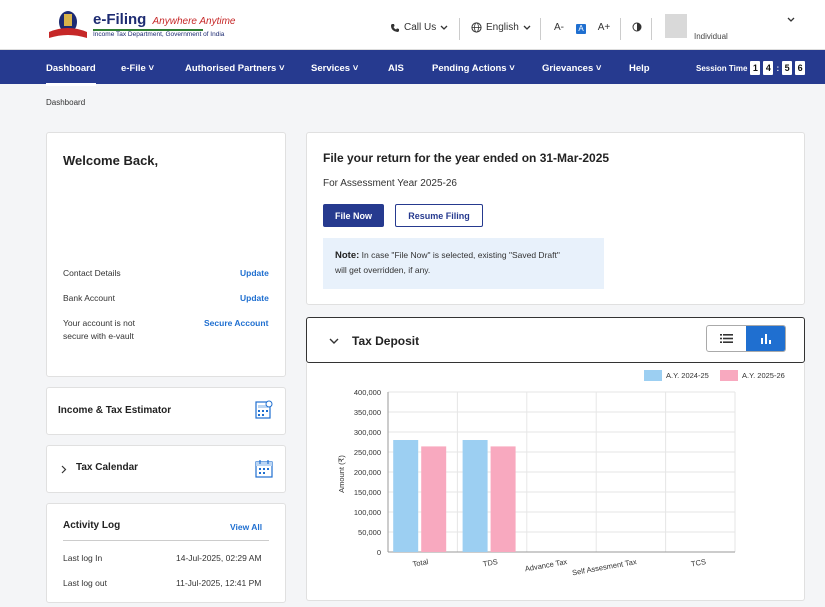 The height and width of the screenshot is (607, 825). I want to click on session-digit: 5, so click(787, 68).